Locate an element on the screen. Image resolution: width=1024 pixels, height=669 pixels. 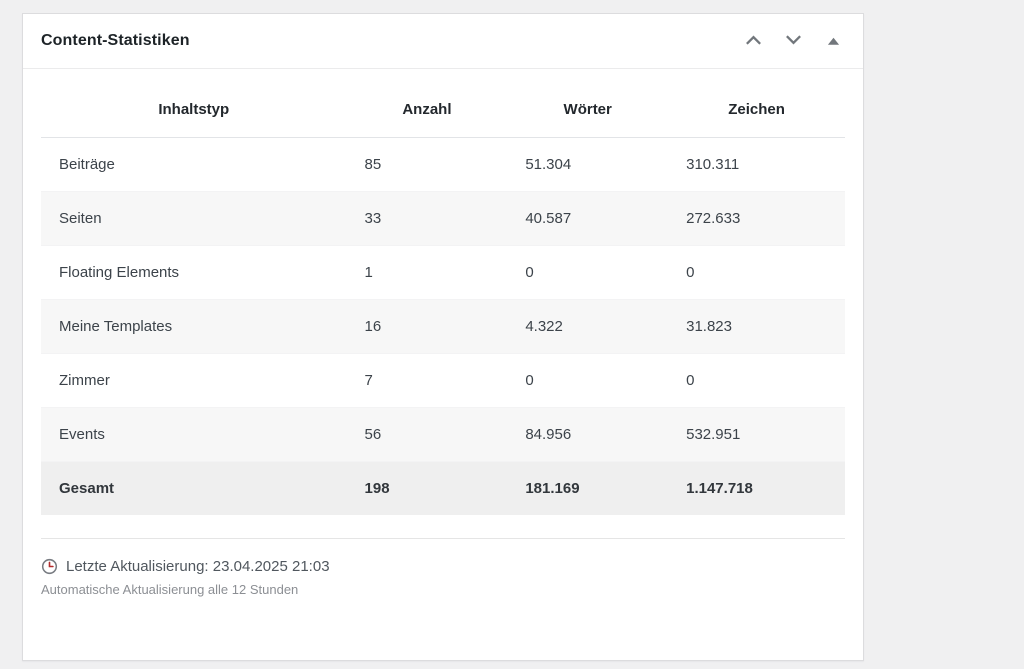
triangle-up-icon is located at coordinates (833, 41).